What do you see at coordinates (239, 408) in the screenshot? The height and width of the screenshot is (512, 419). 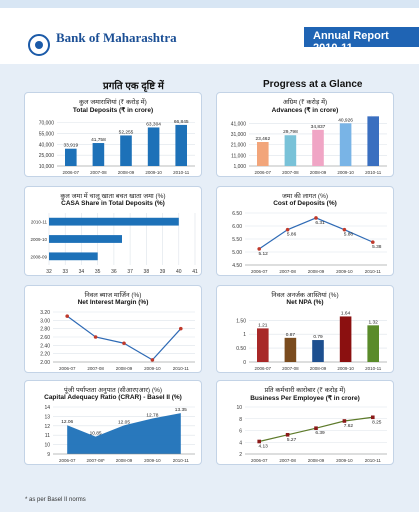 I see `y-tick-label: 10` at bounding box center [239, 408].